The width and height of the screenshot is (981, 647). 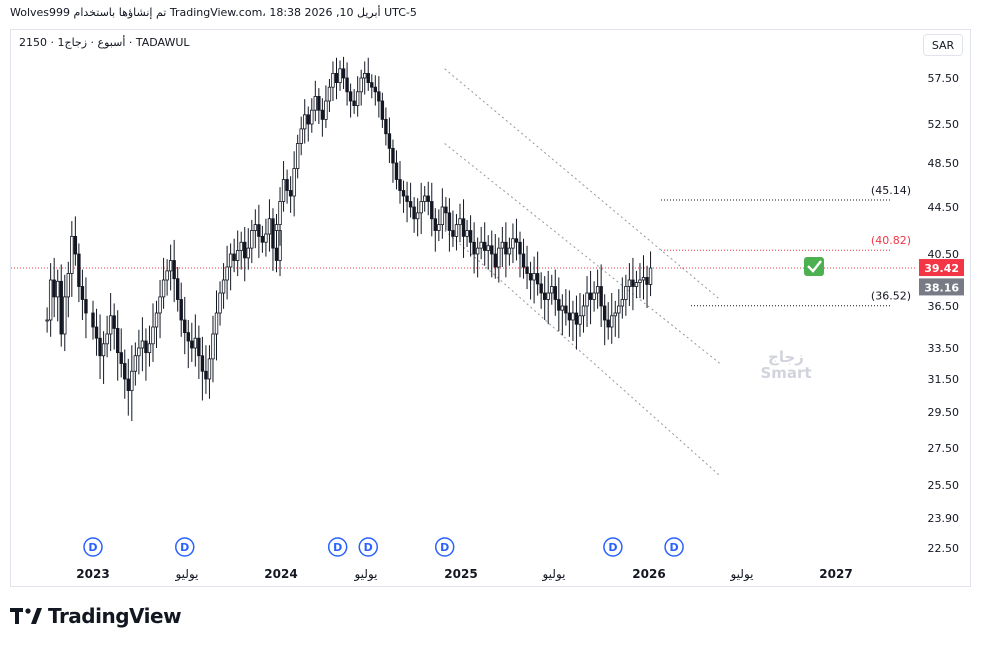 I want to click on y-tick-label: 27.50, so click(x=944, y=448).